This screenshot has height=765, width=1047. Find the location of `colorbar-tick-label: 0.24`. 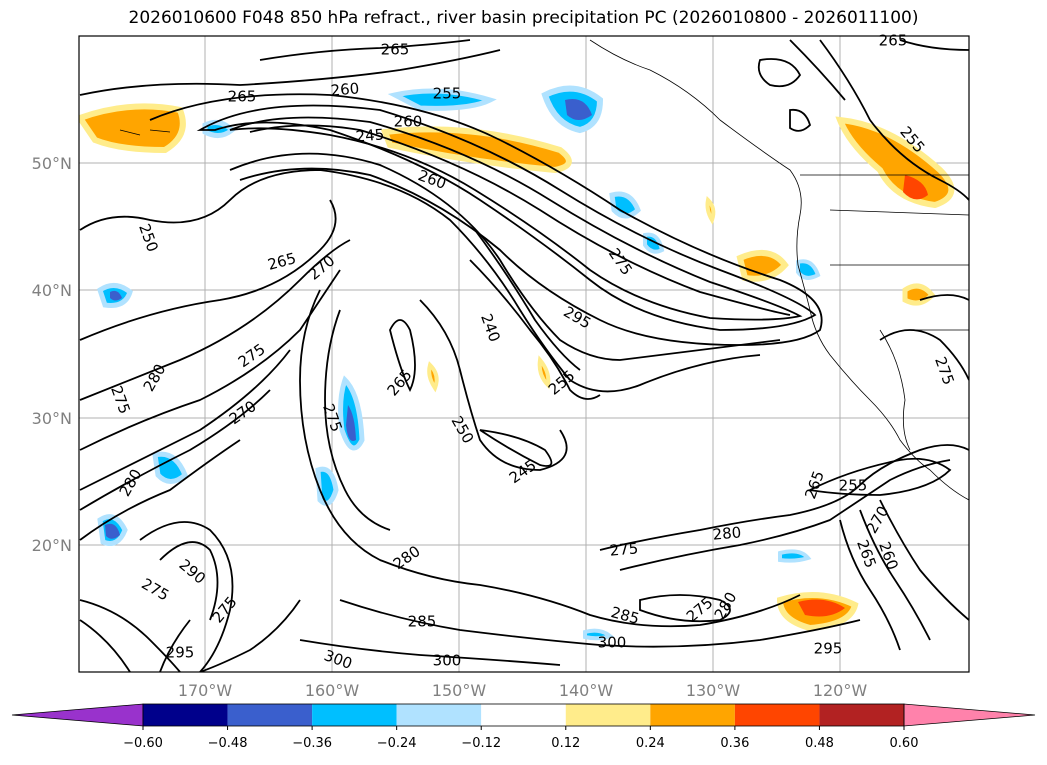

colorbar-tick-label: 0.24 is located at coordinates (650, 743).